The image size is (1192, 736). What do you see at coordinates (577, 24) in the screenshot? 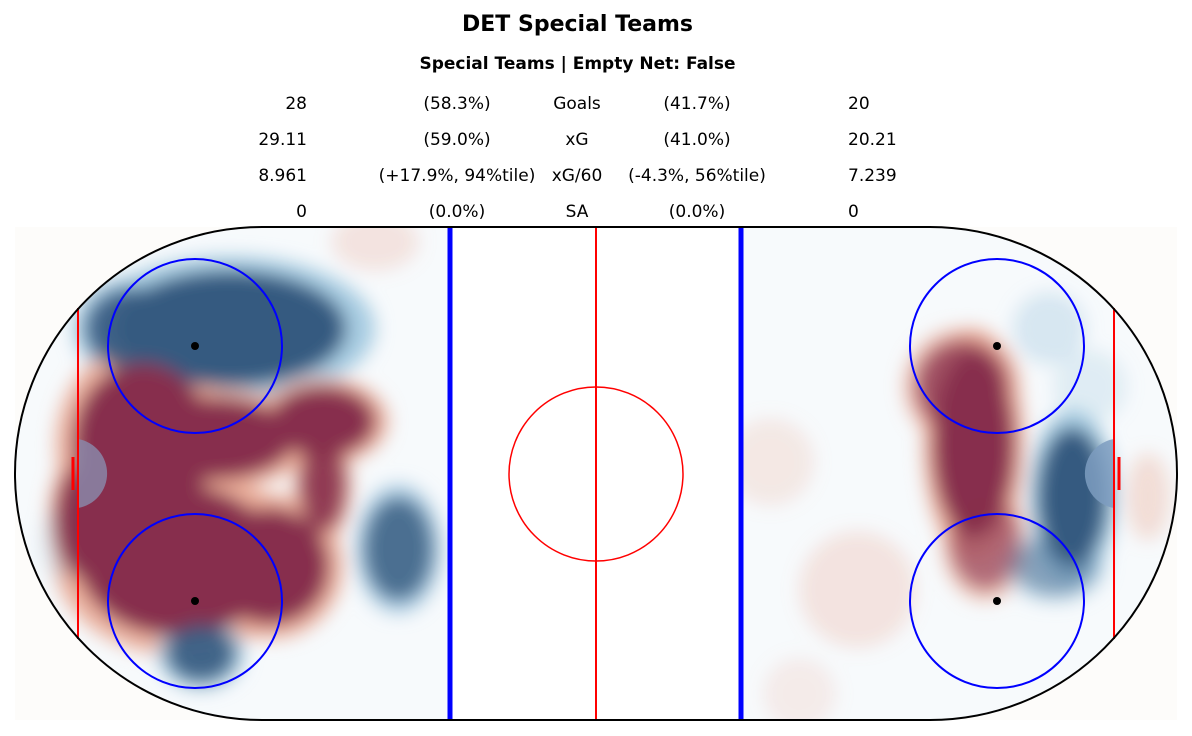
I see `chart-title: DET Special Teams` at bounding box center [577, 24].